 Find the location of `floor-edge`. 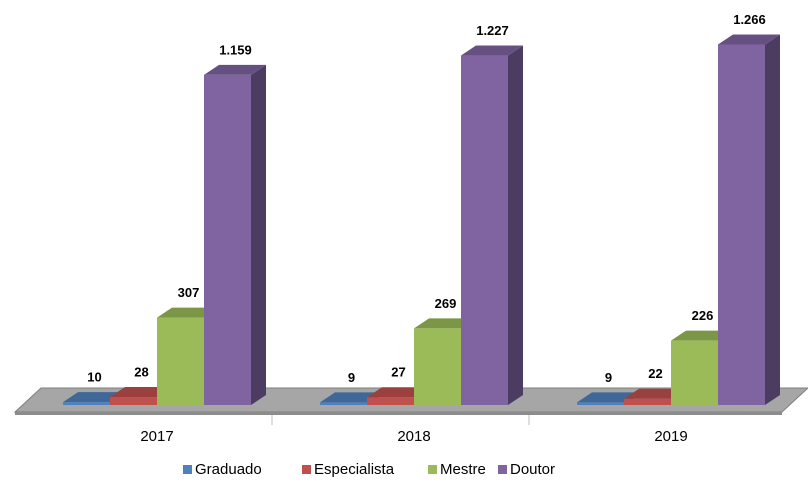

floor-edge is located at coordinates (398, 413).